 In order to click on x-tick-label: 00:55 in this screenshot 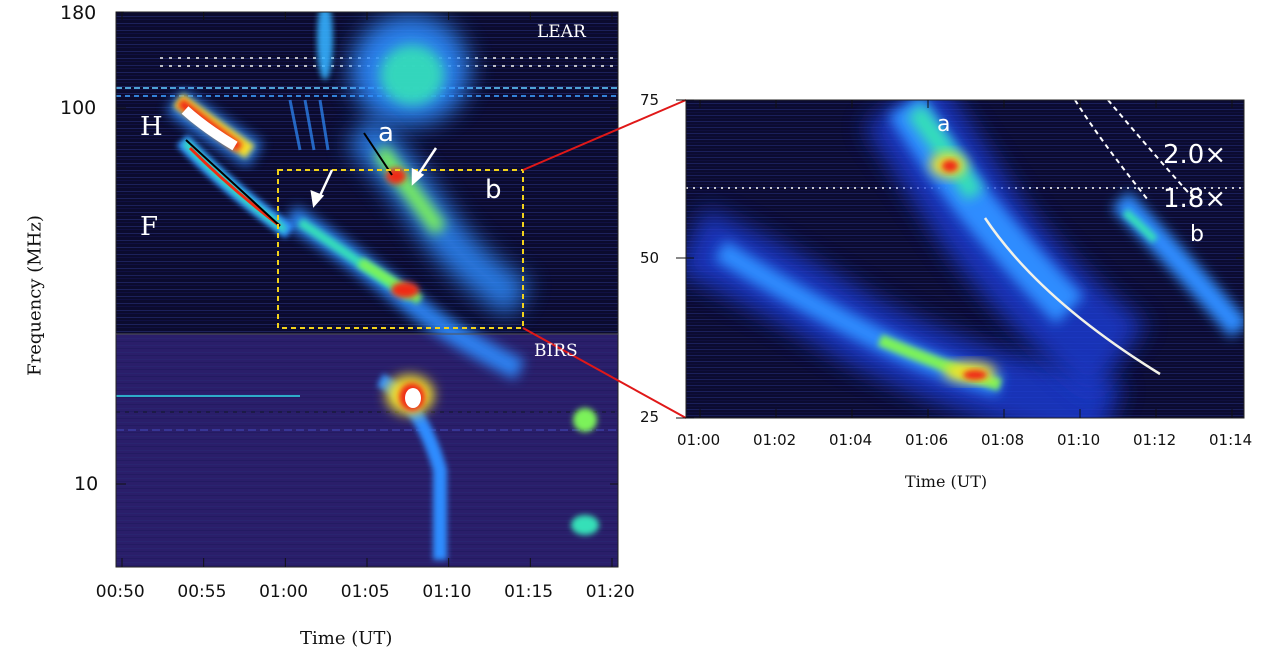, I will do `click(202, 592)`.